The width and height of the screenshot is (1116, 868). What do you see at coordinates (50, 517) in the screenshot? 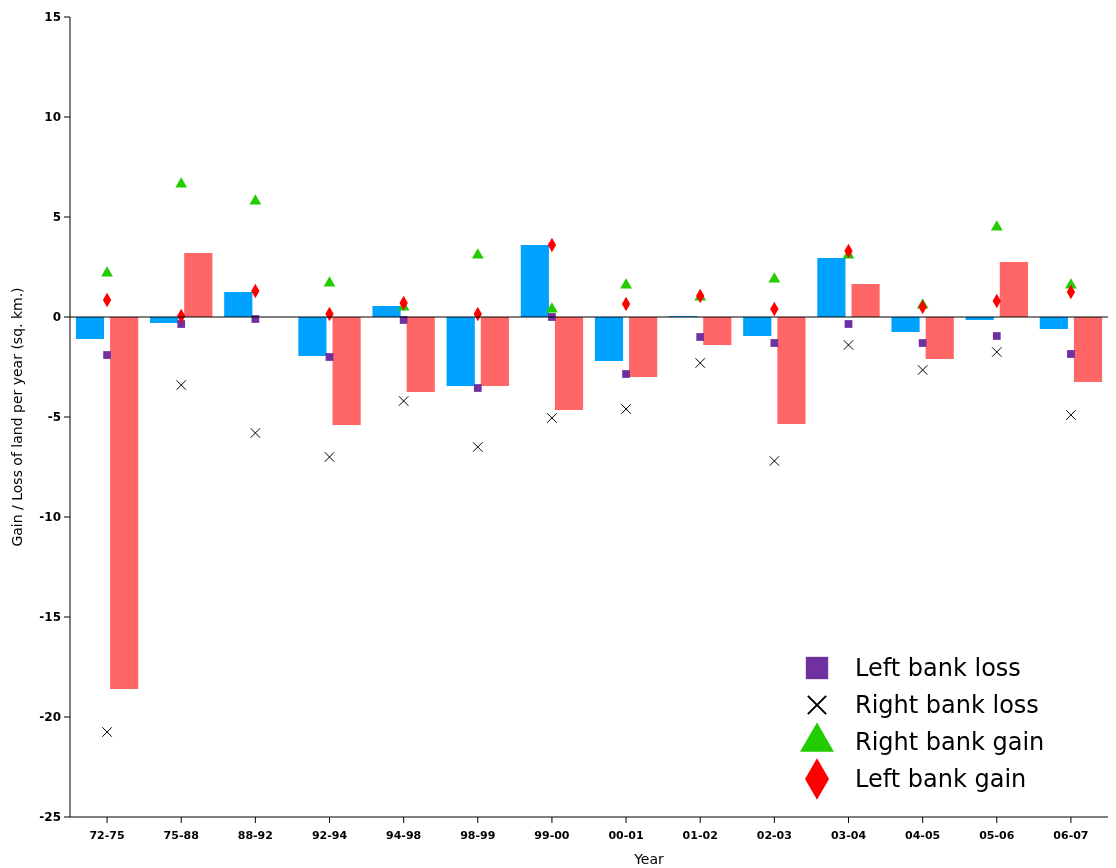
I see `y-tick-label: -10` at bounding box center [50, 517].